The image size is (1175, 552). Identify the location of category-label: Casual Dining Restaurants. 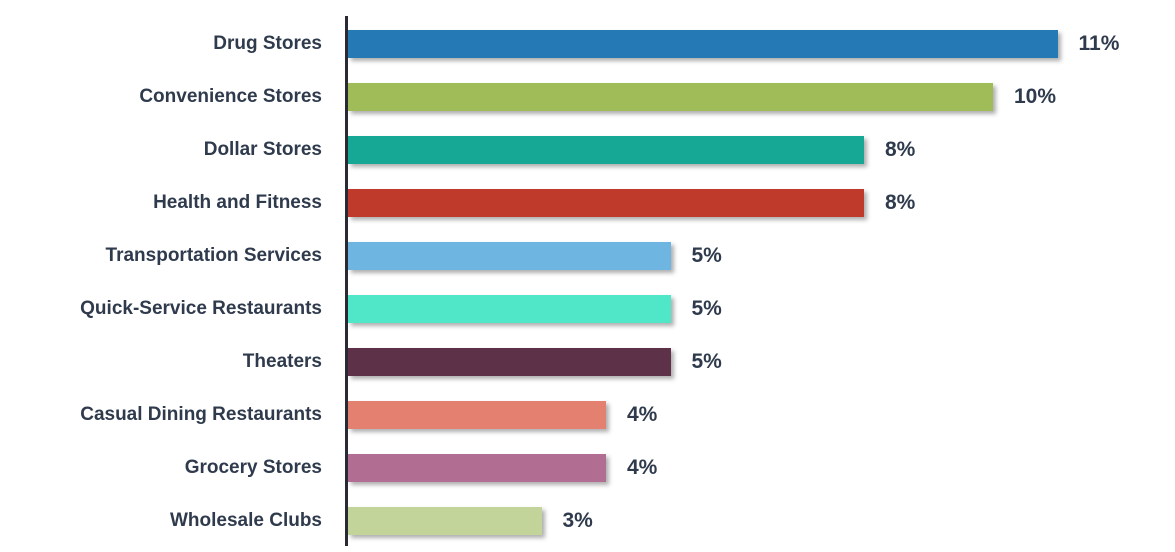
(201, 414).